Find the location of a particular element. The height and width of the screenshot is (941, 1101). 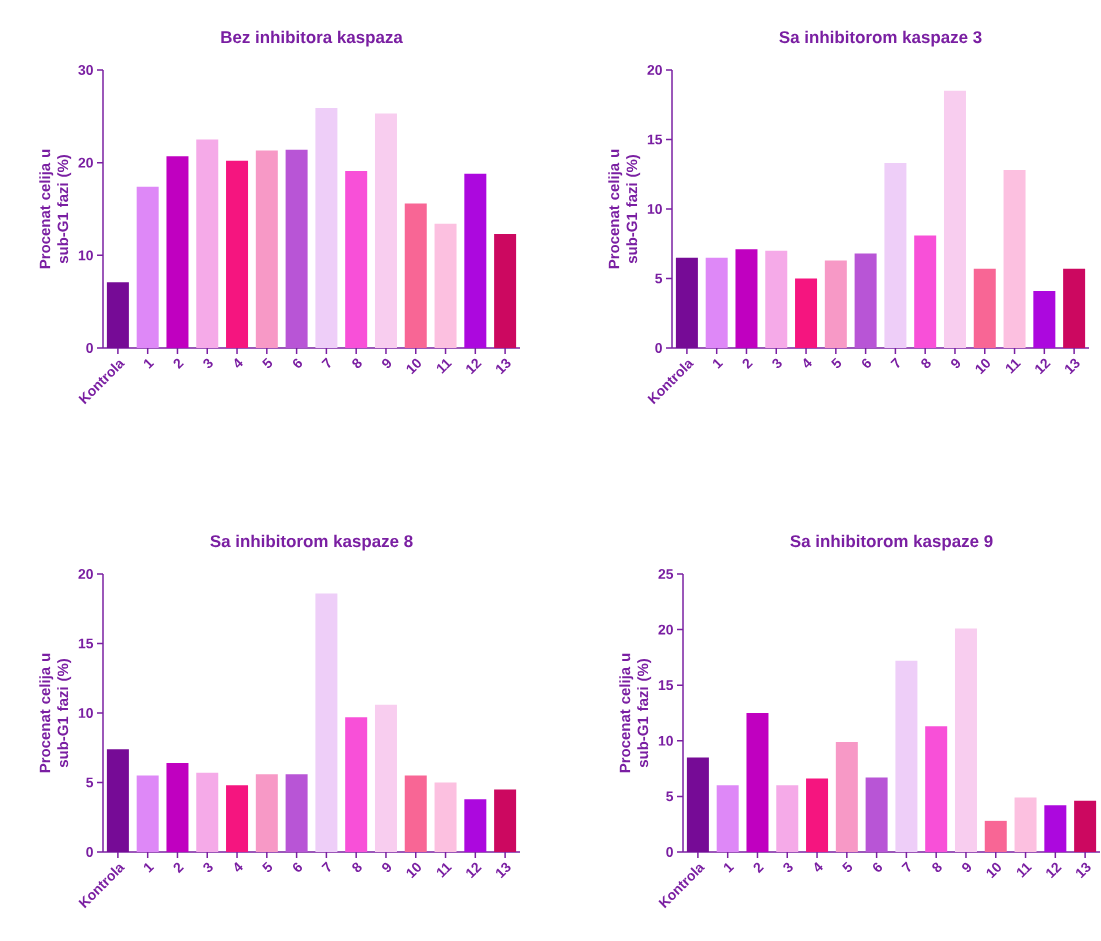

chart-title: Sa inhibitorom kaspaze 8 is located at coordinates (311, 542).